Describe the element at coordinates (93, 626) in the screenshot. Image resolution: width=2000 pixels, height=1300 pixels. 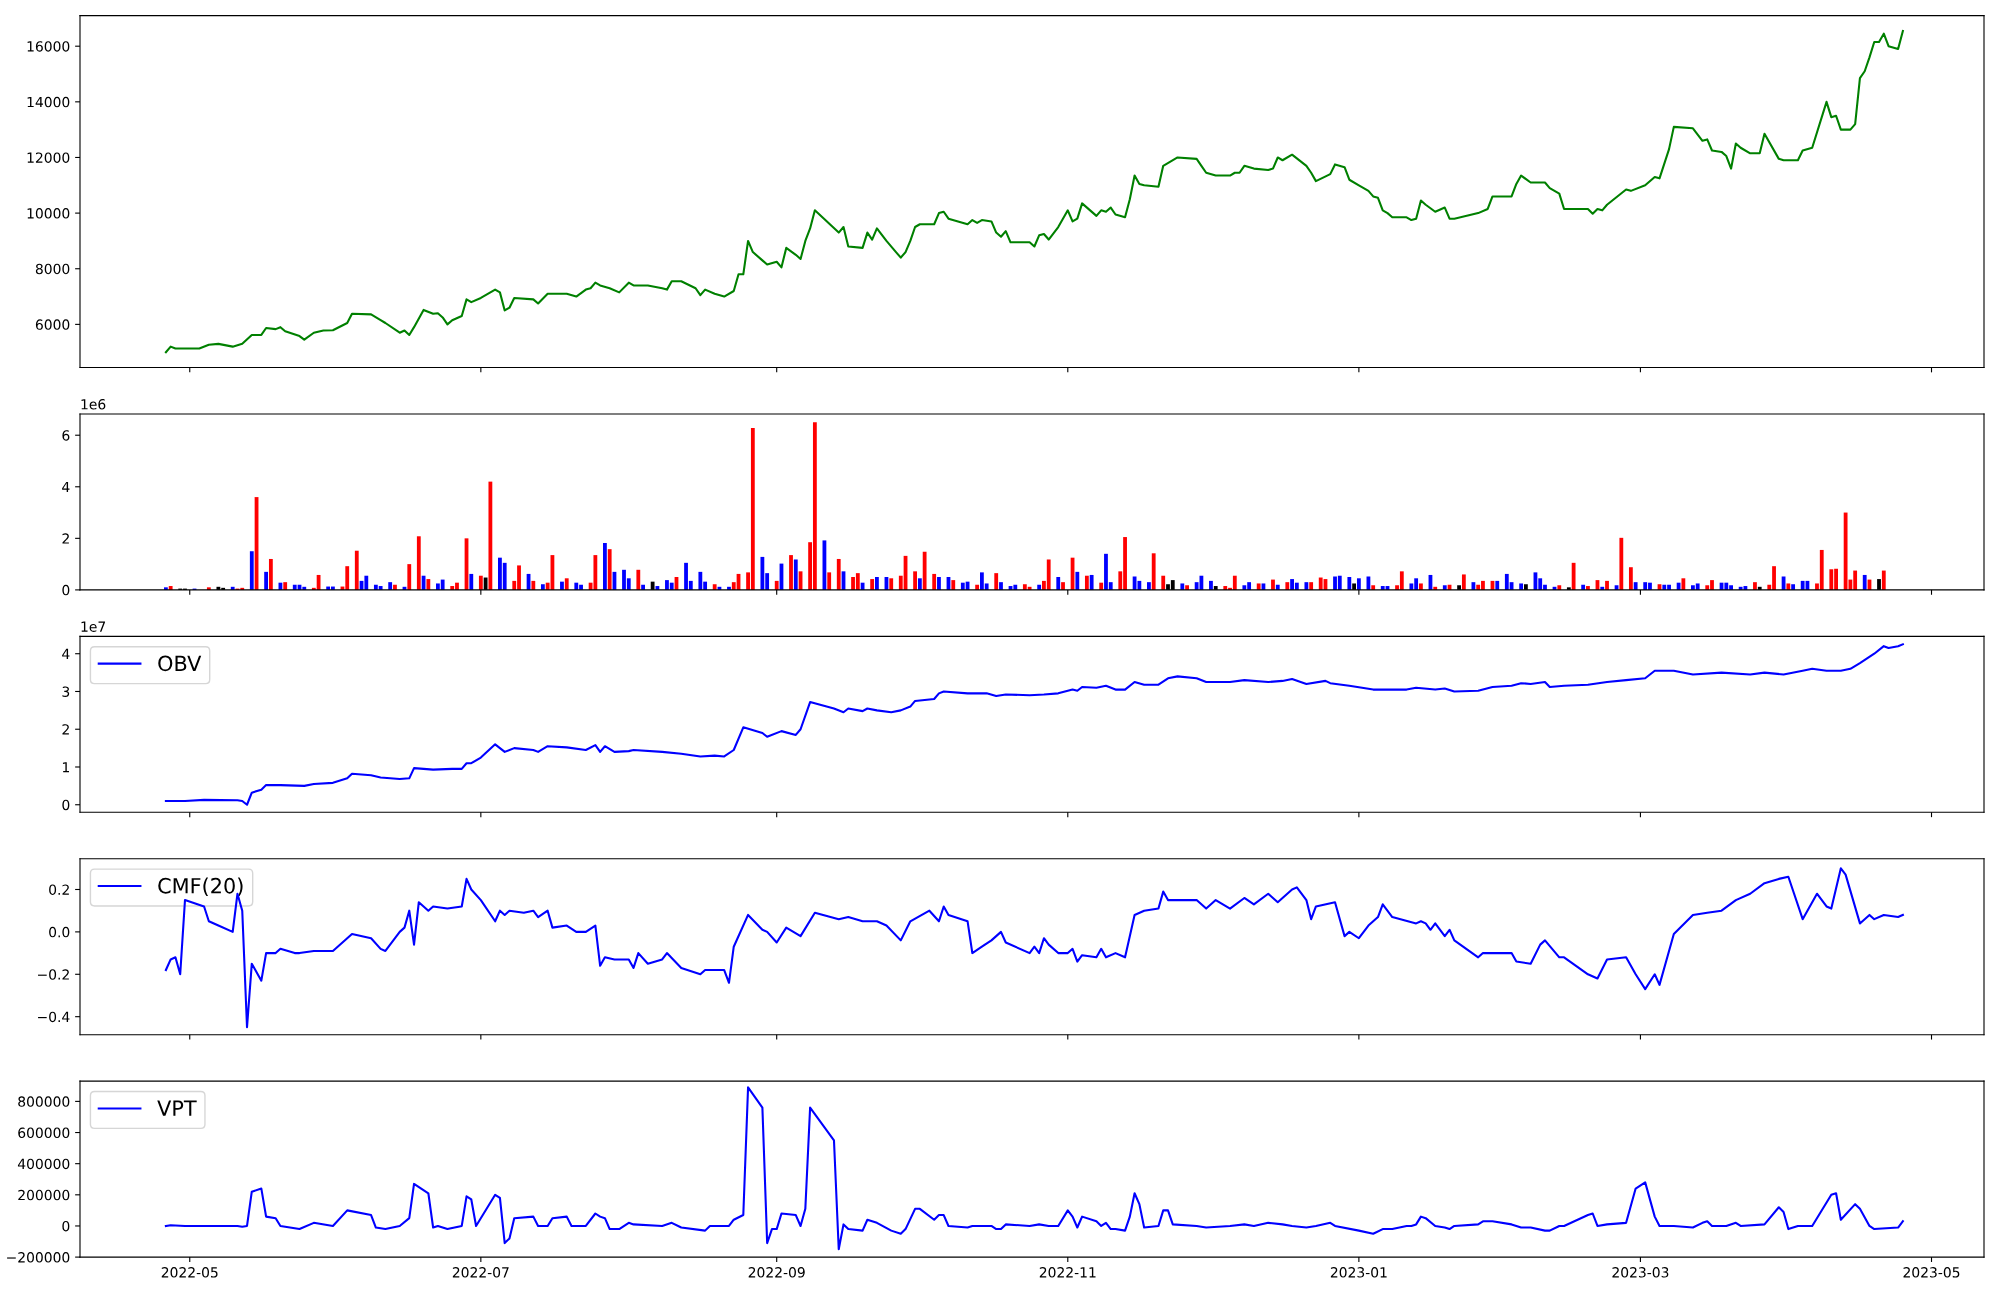
I see `text: 1e7` at that location.